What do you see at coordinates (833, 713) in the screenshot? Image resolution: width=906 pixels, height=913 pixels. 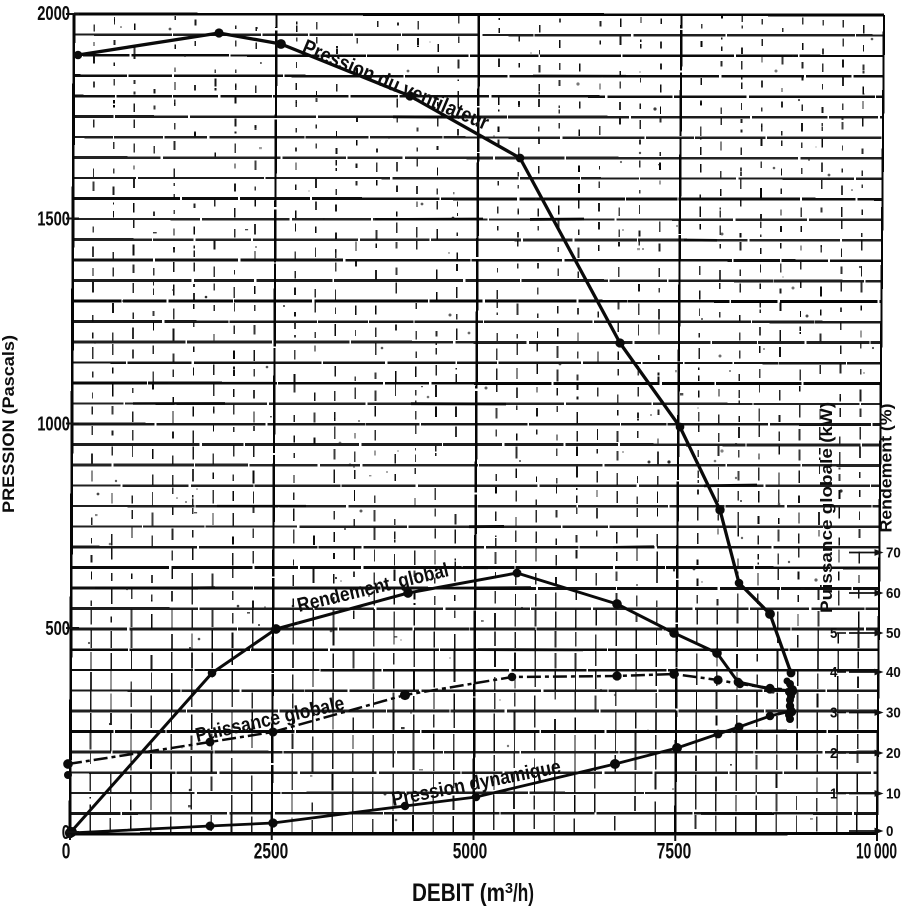 I see `svg-text: 3` at bounding box center [833, 713].